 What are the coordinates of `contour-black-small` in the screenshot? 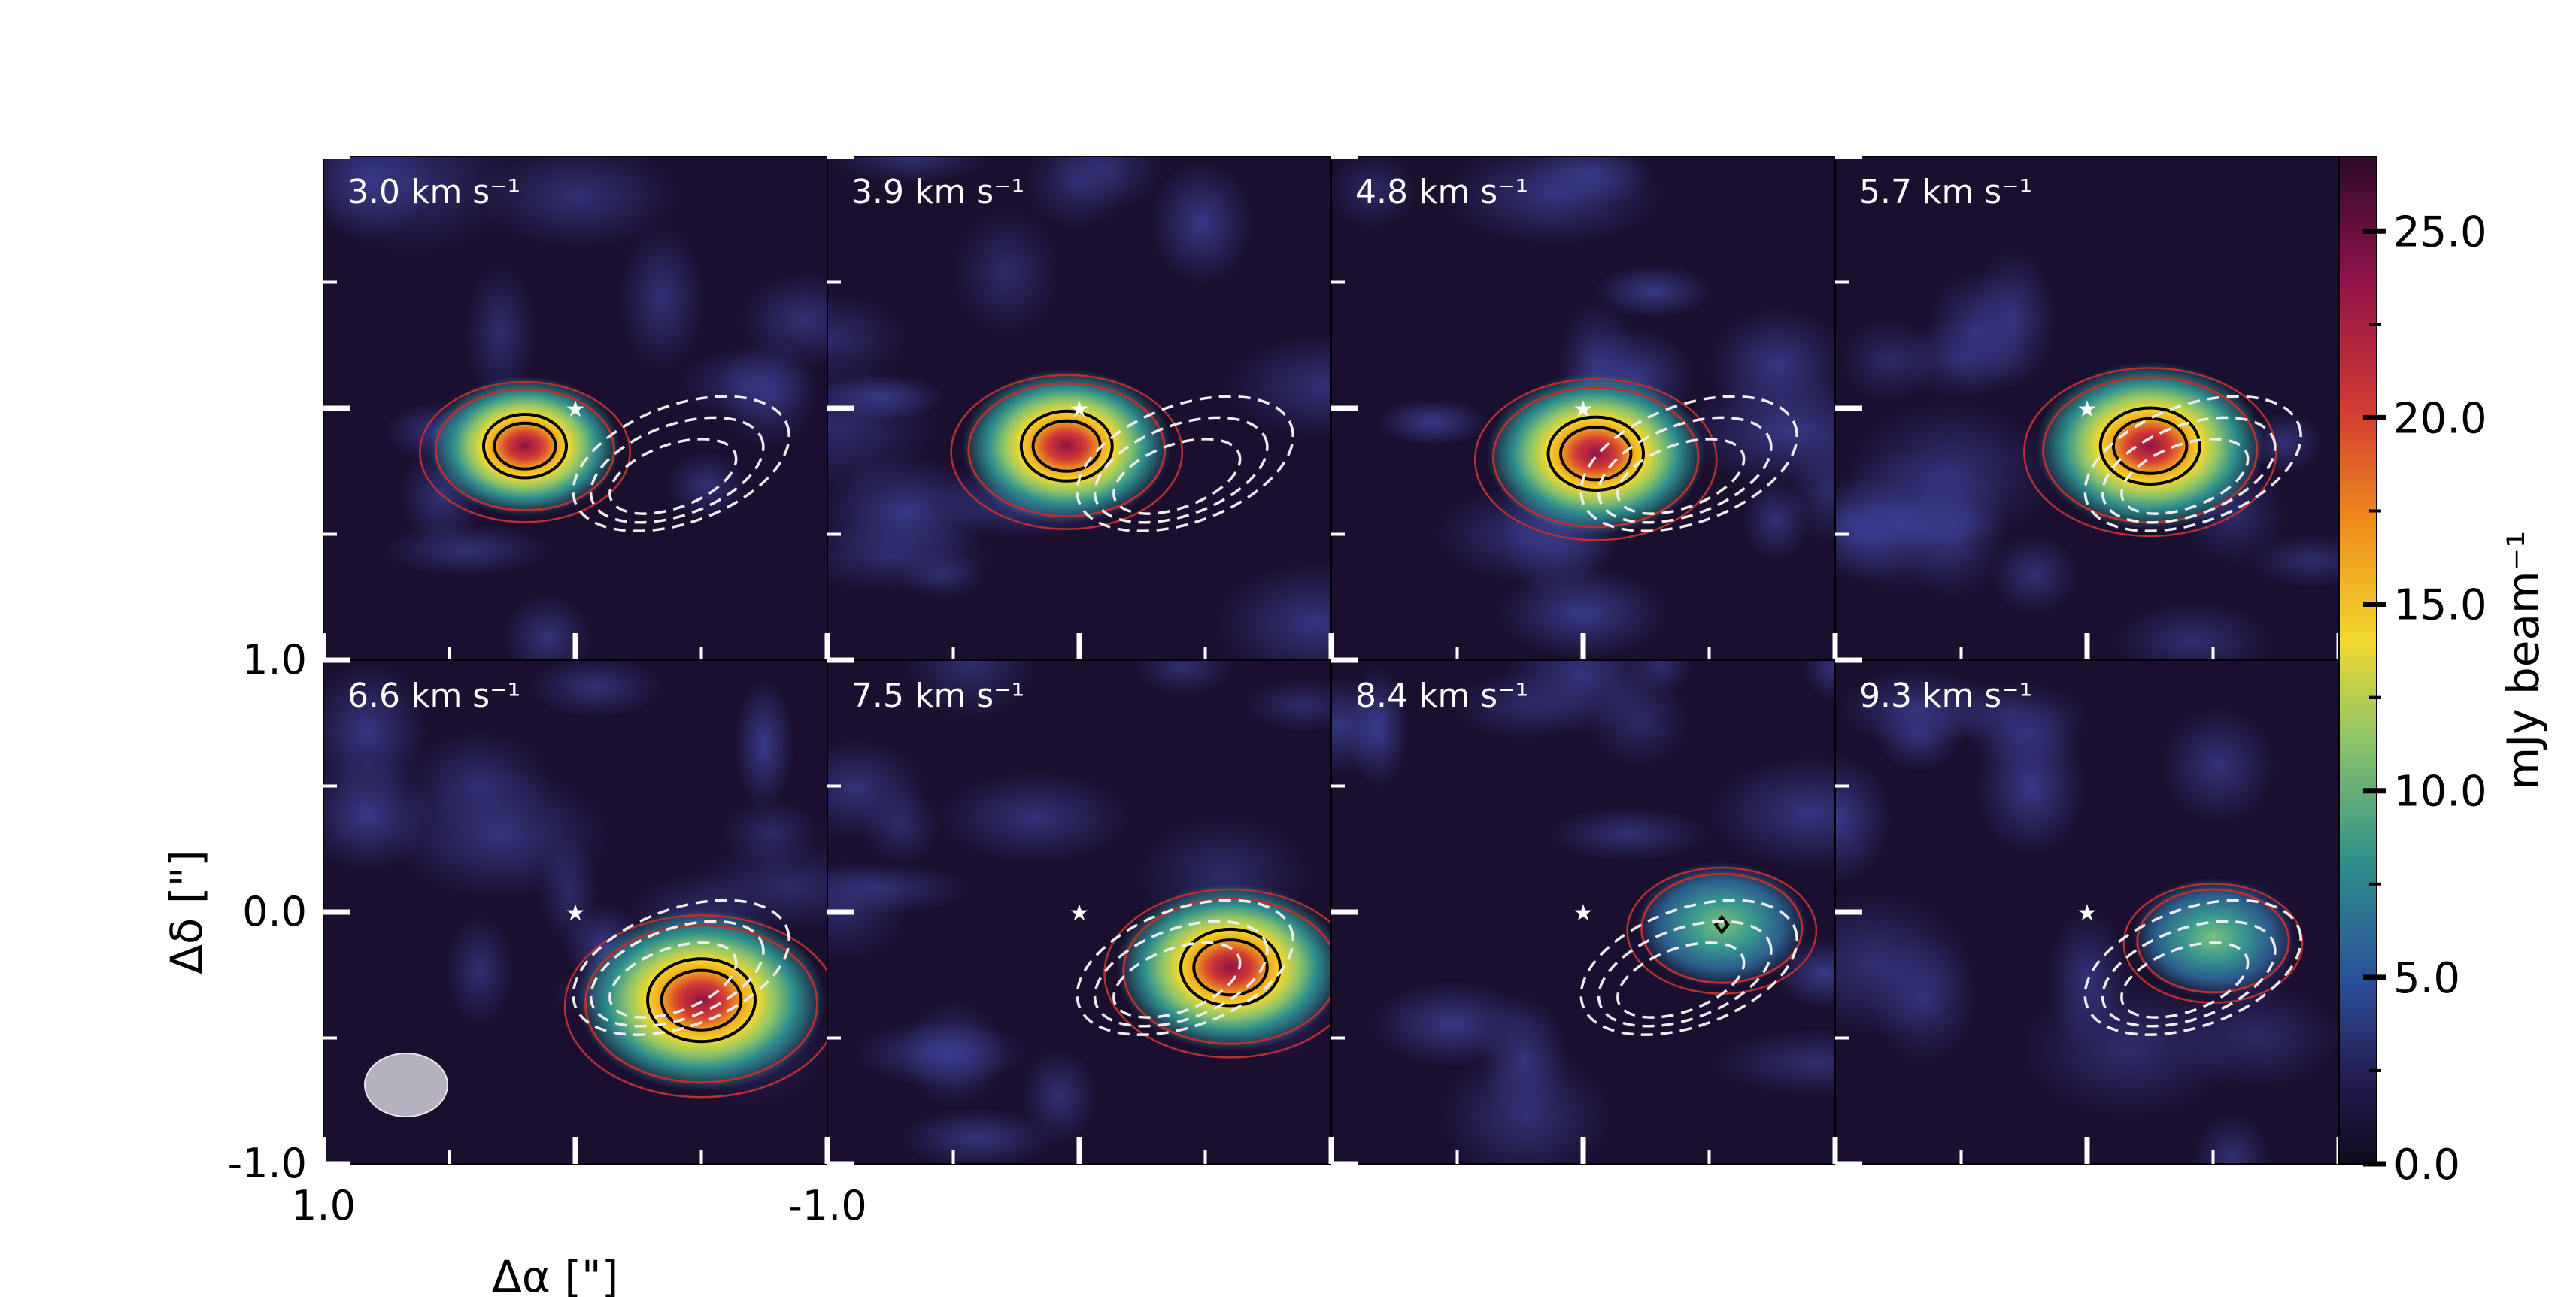 It's located at (1721, 925).